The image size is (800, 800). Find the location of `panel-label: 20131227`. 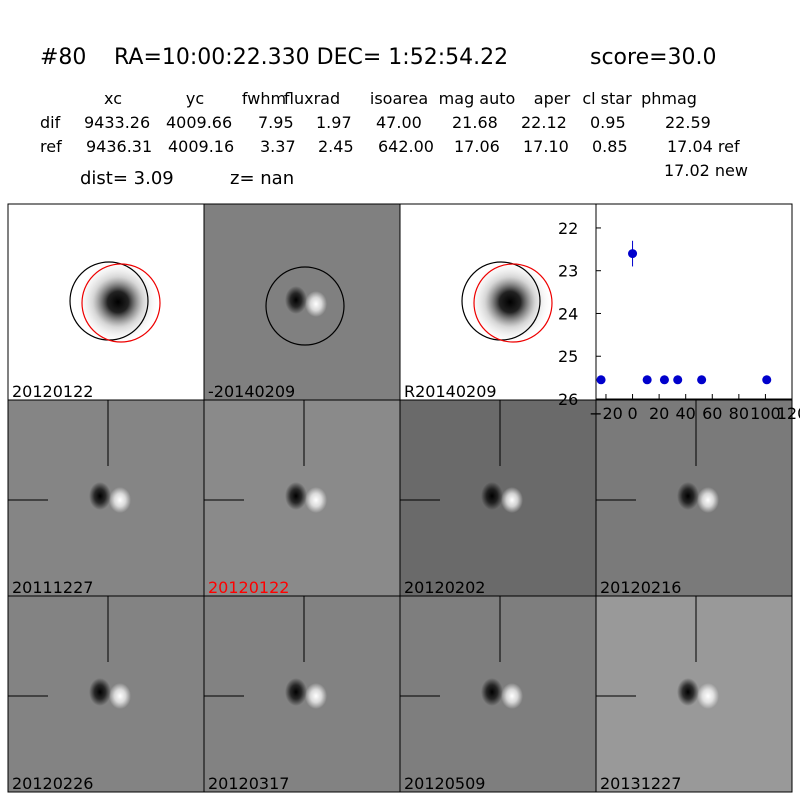

panel-label: 20131227 is located at coordinates (640, 783).